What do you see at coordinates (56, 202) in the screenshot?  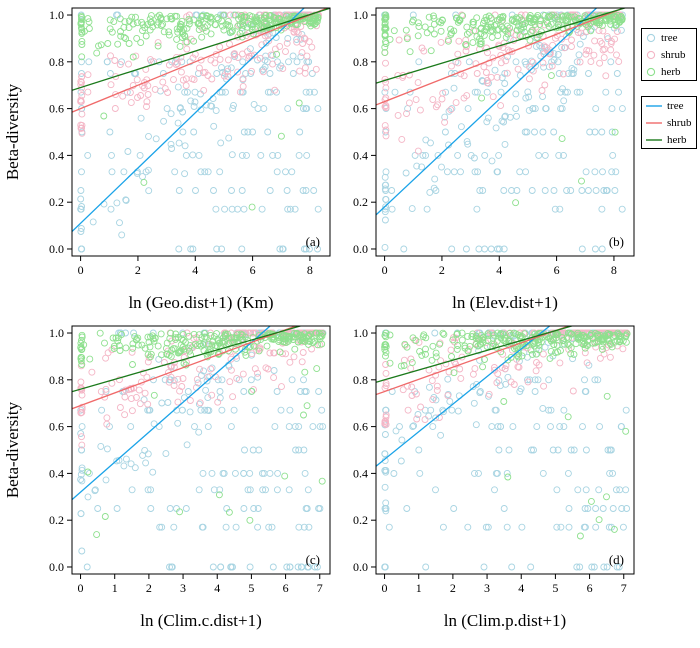 I see `y-tick-label: 0.2` at bounding box center [56, 202].